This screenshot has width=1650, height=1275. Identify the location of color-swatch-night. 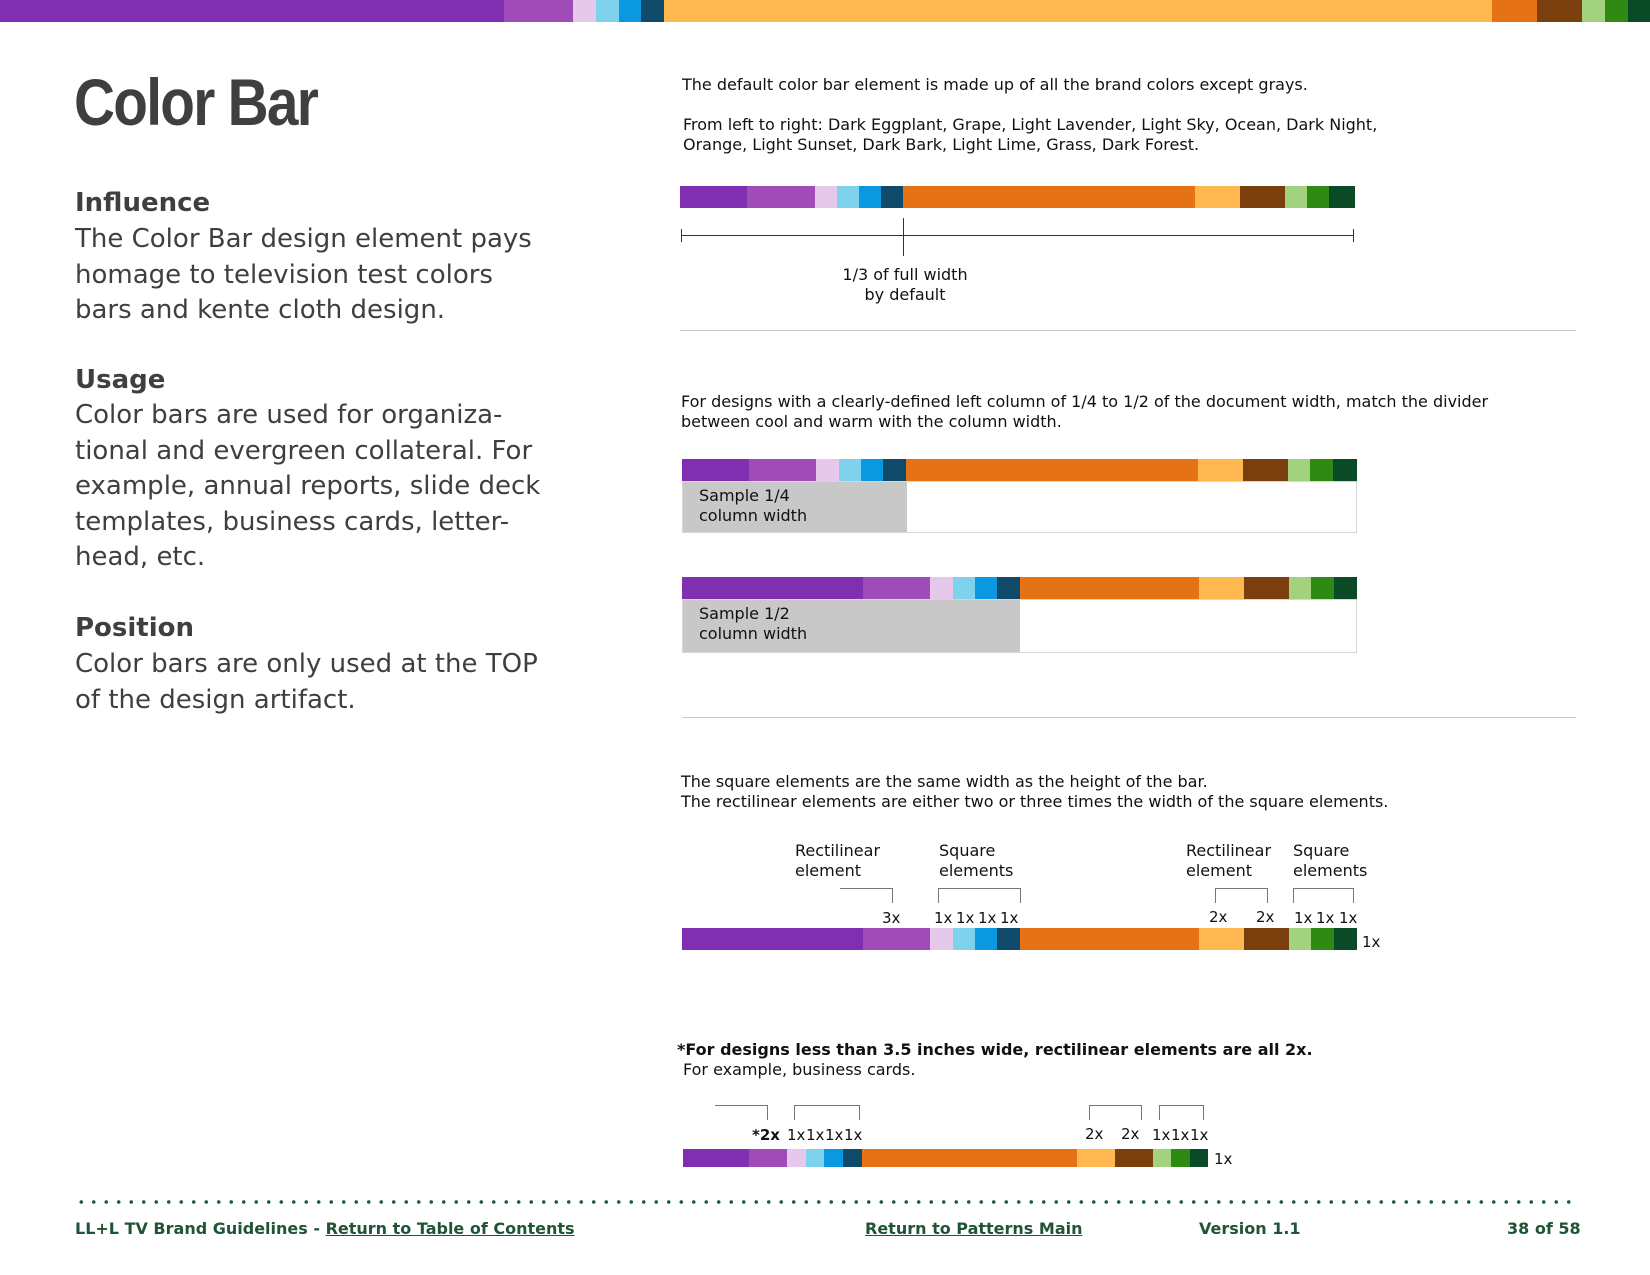
(652, 11).